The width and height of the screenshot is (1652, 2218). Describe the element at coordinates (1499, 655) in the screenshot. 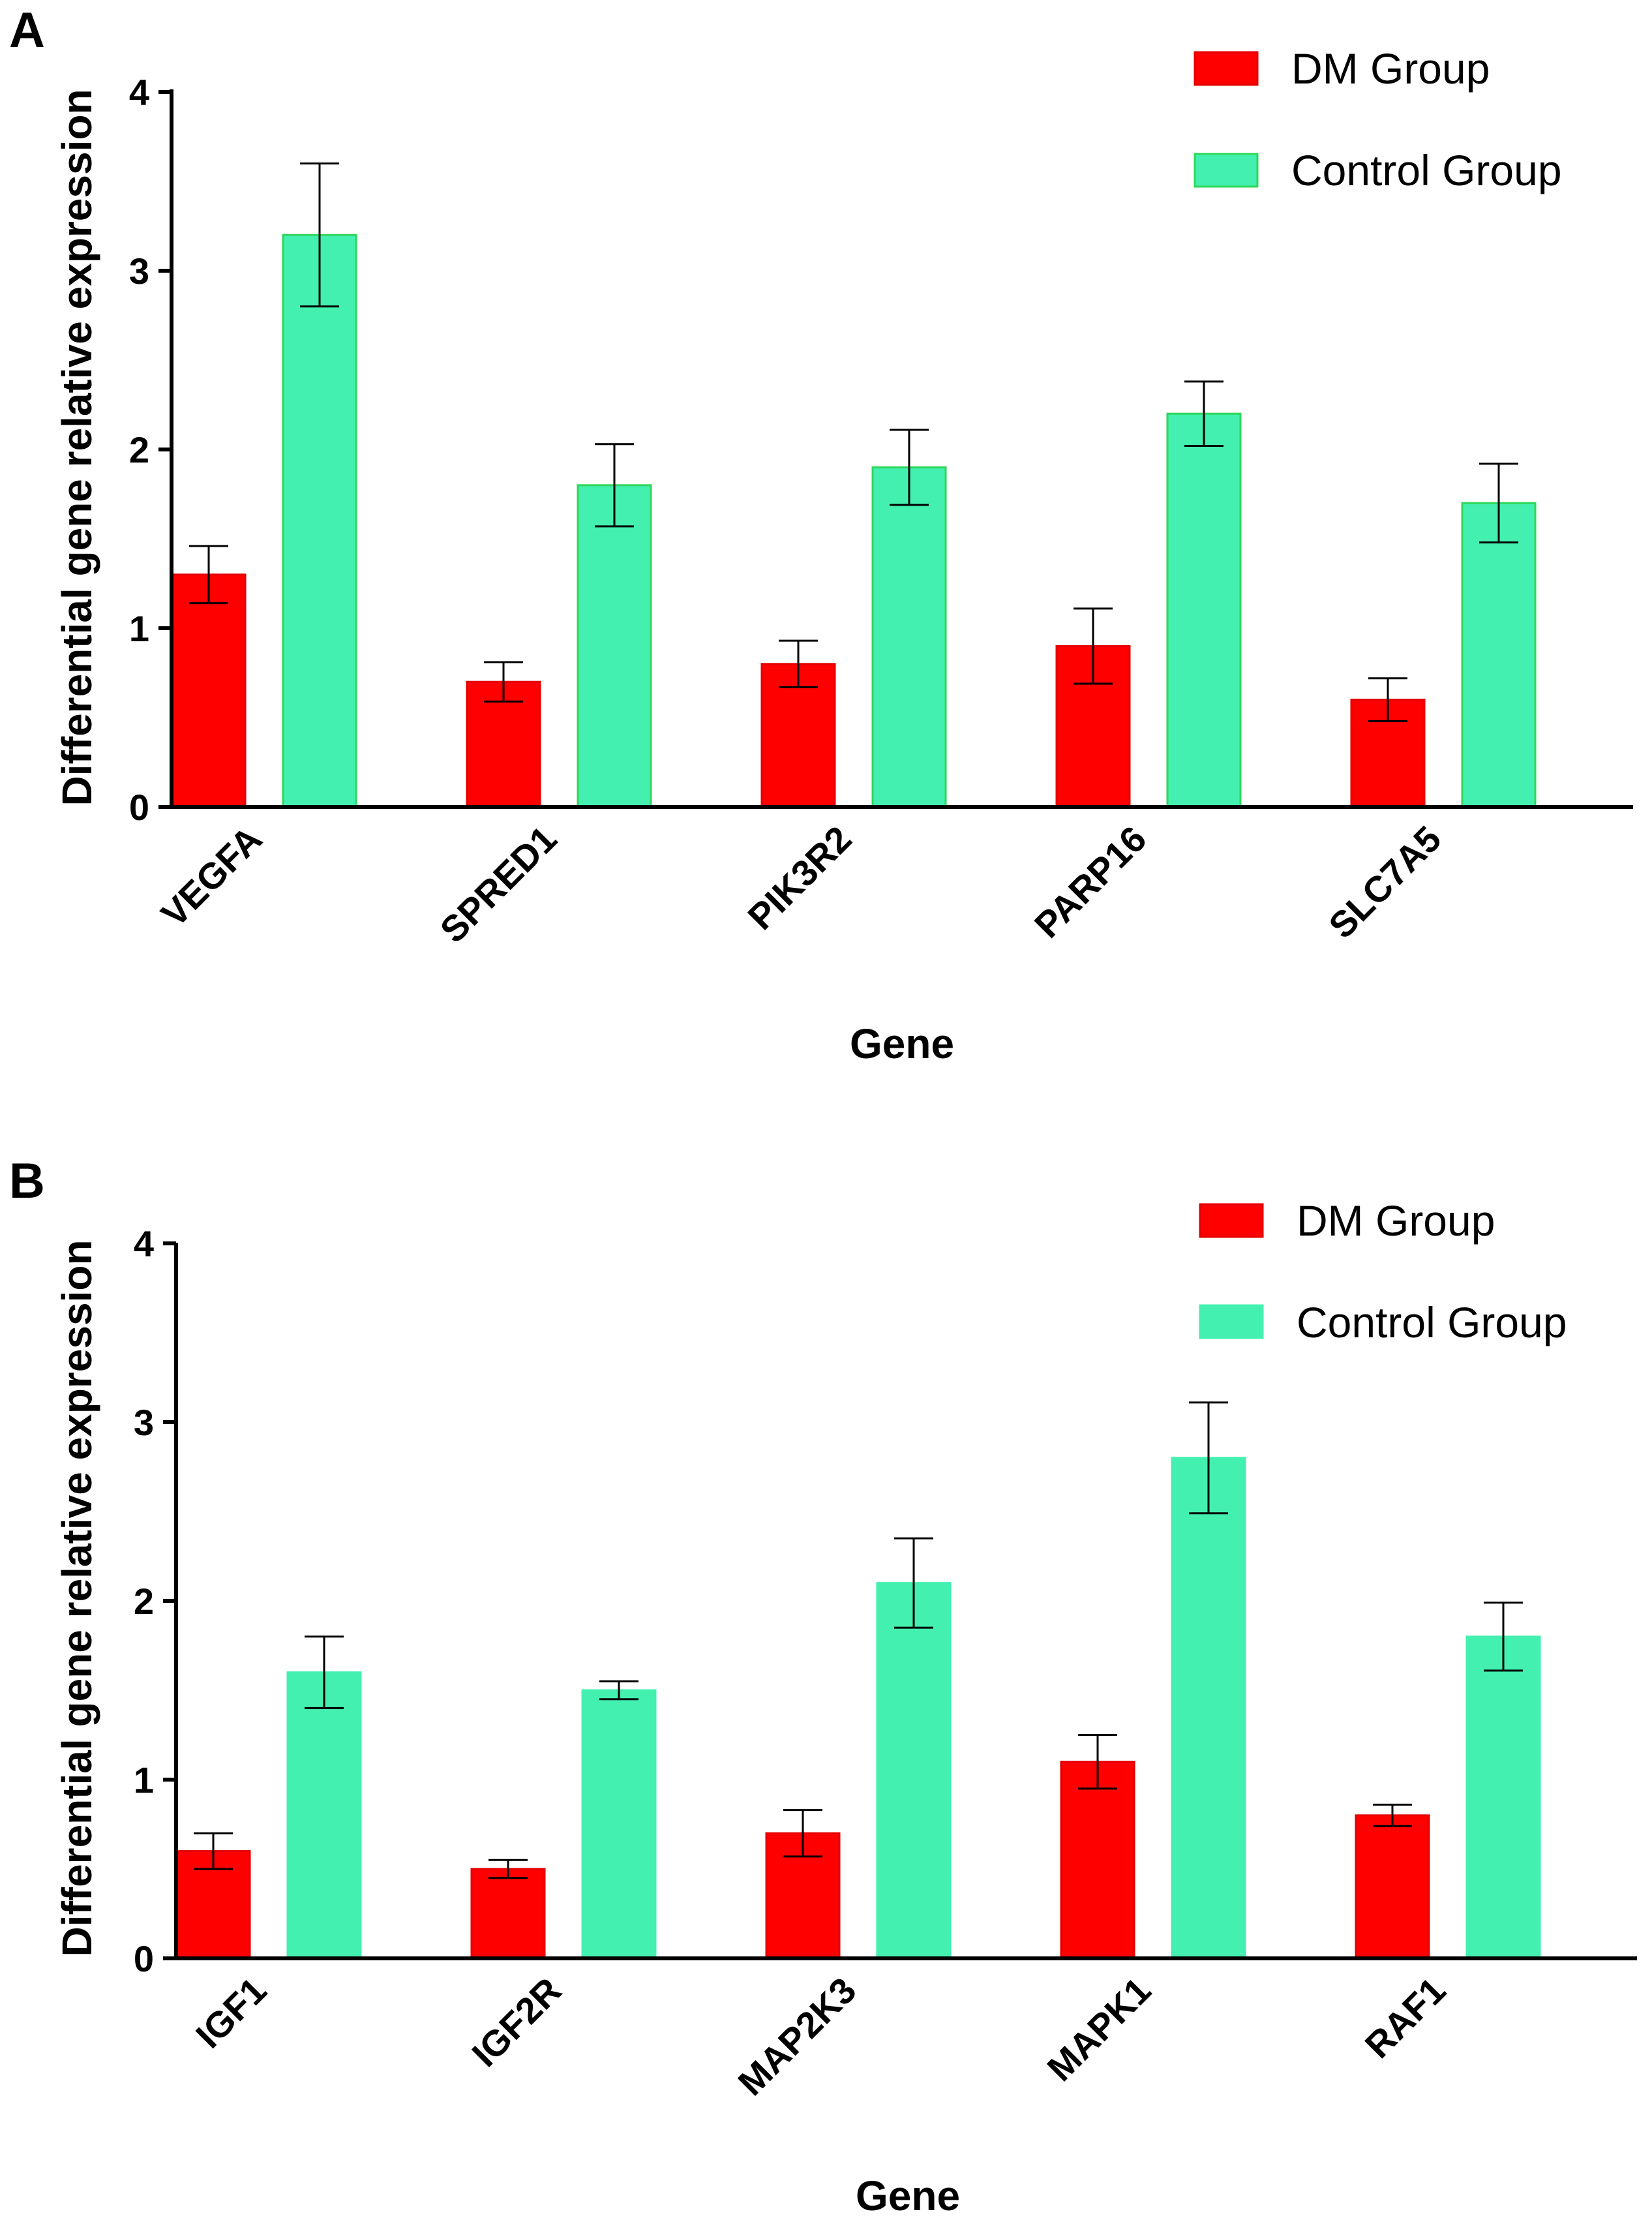

I see `bar-control-slc7a5` at that location.